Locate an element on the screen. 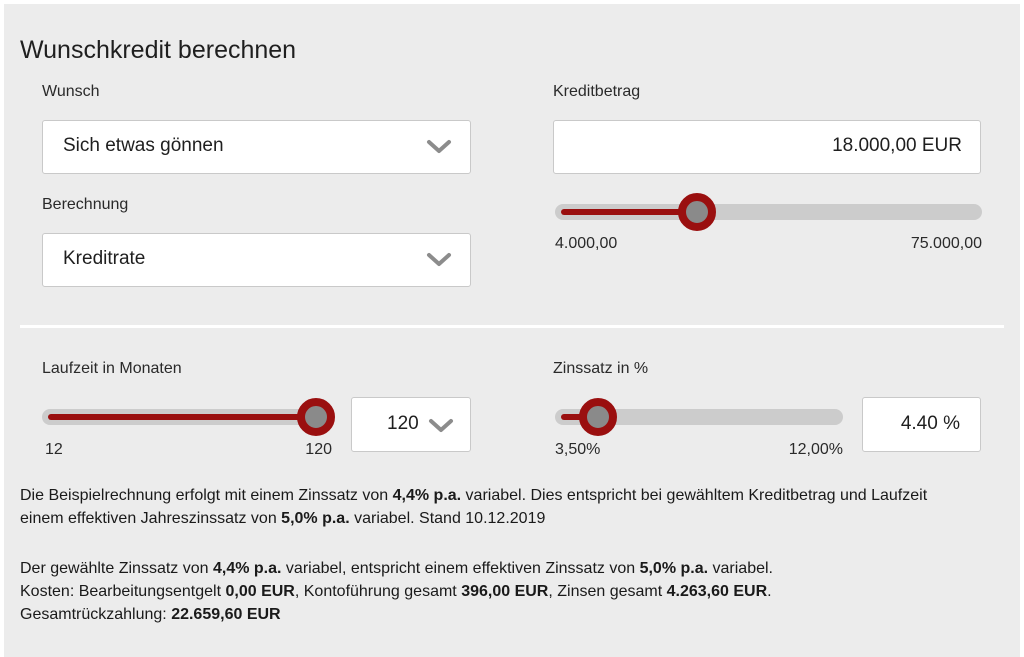 This screenshot has width=1024, height=657. account-fees: 396,00 EUR is located at coordinates (505, 591).